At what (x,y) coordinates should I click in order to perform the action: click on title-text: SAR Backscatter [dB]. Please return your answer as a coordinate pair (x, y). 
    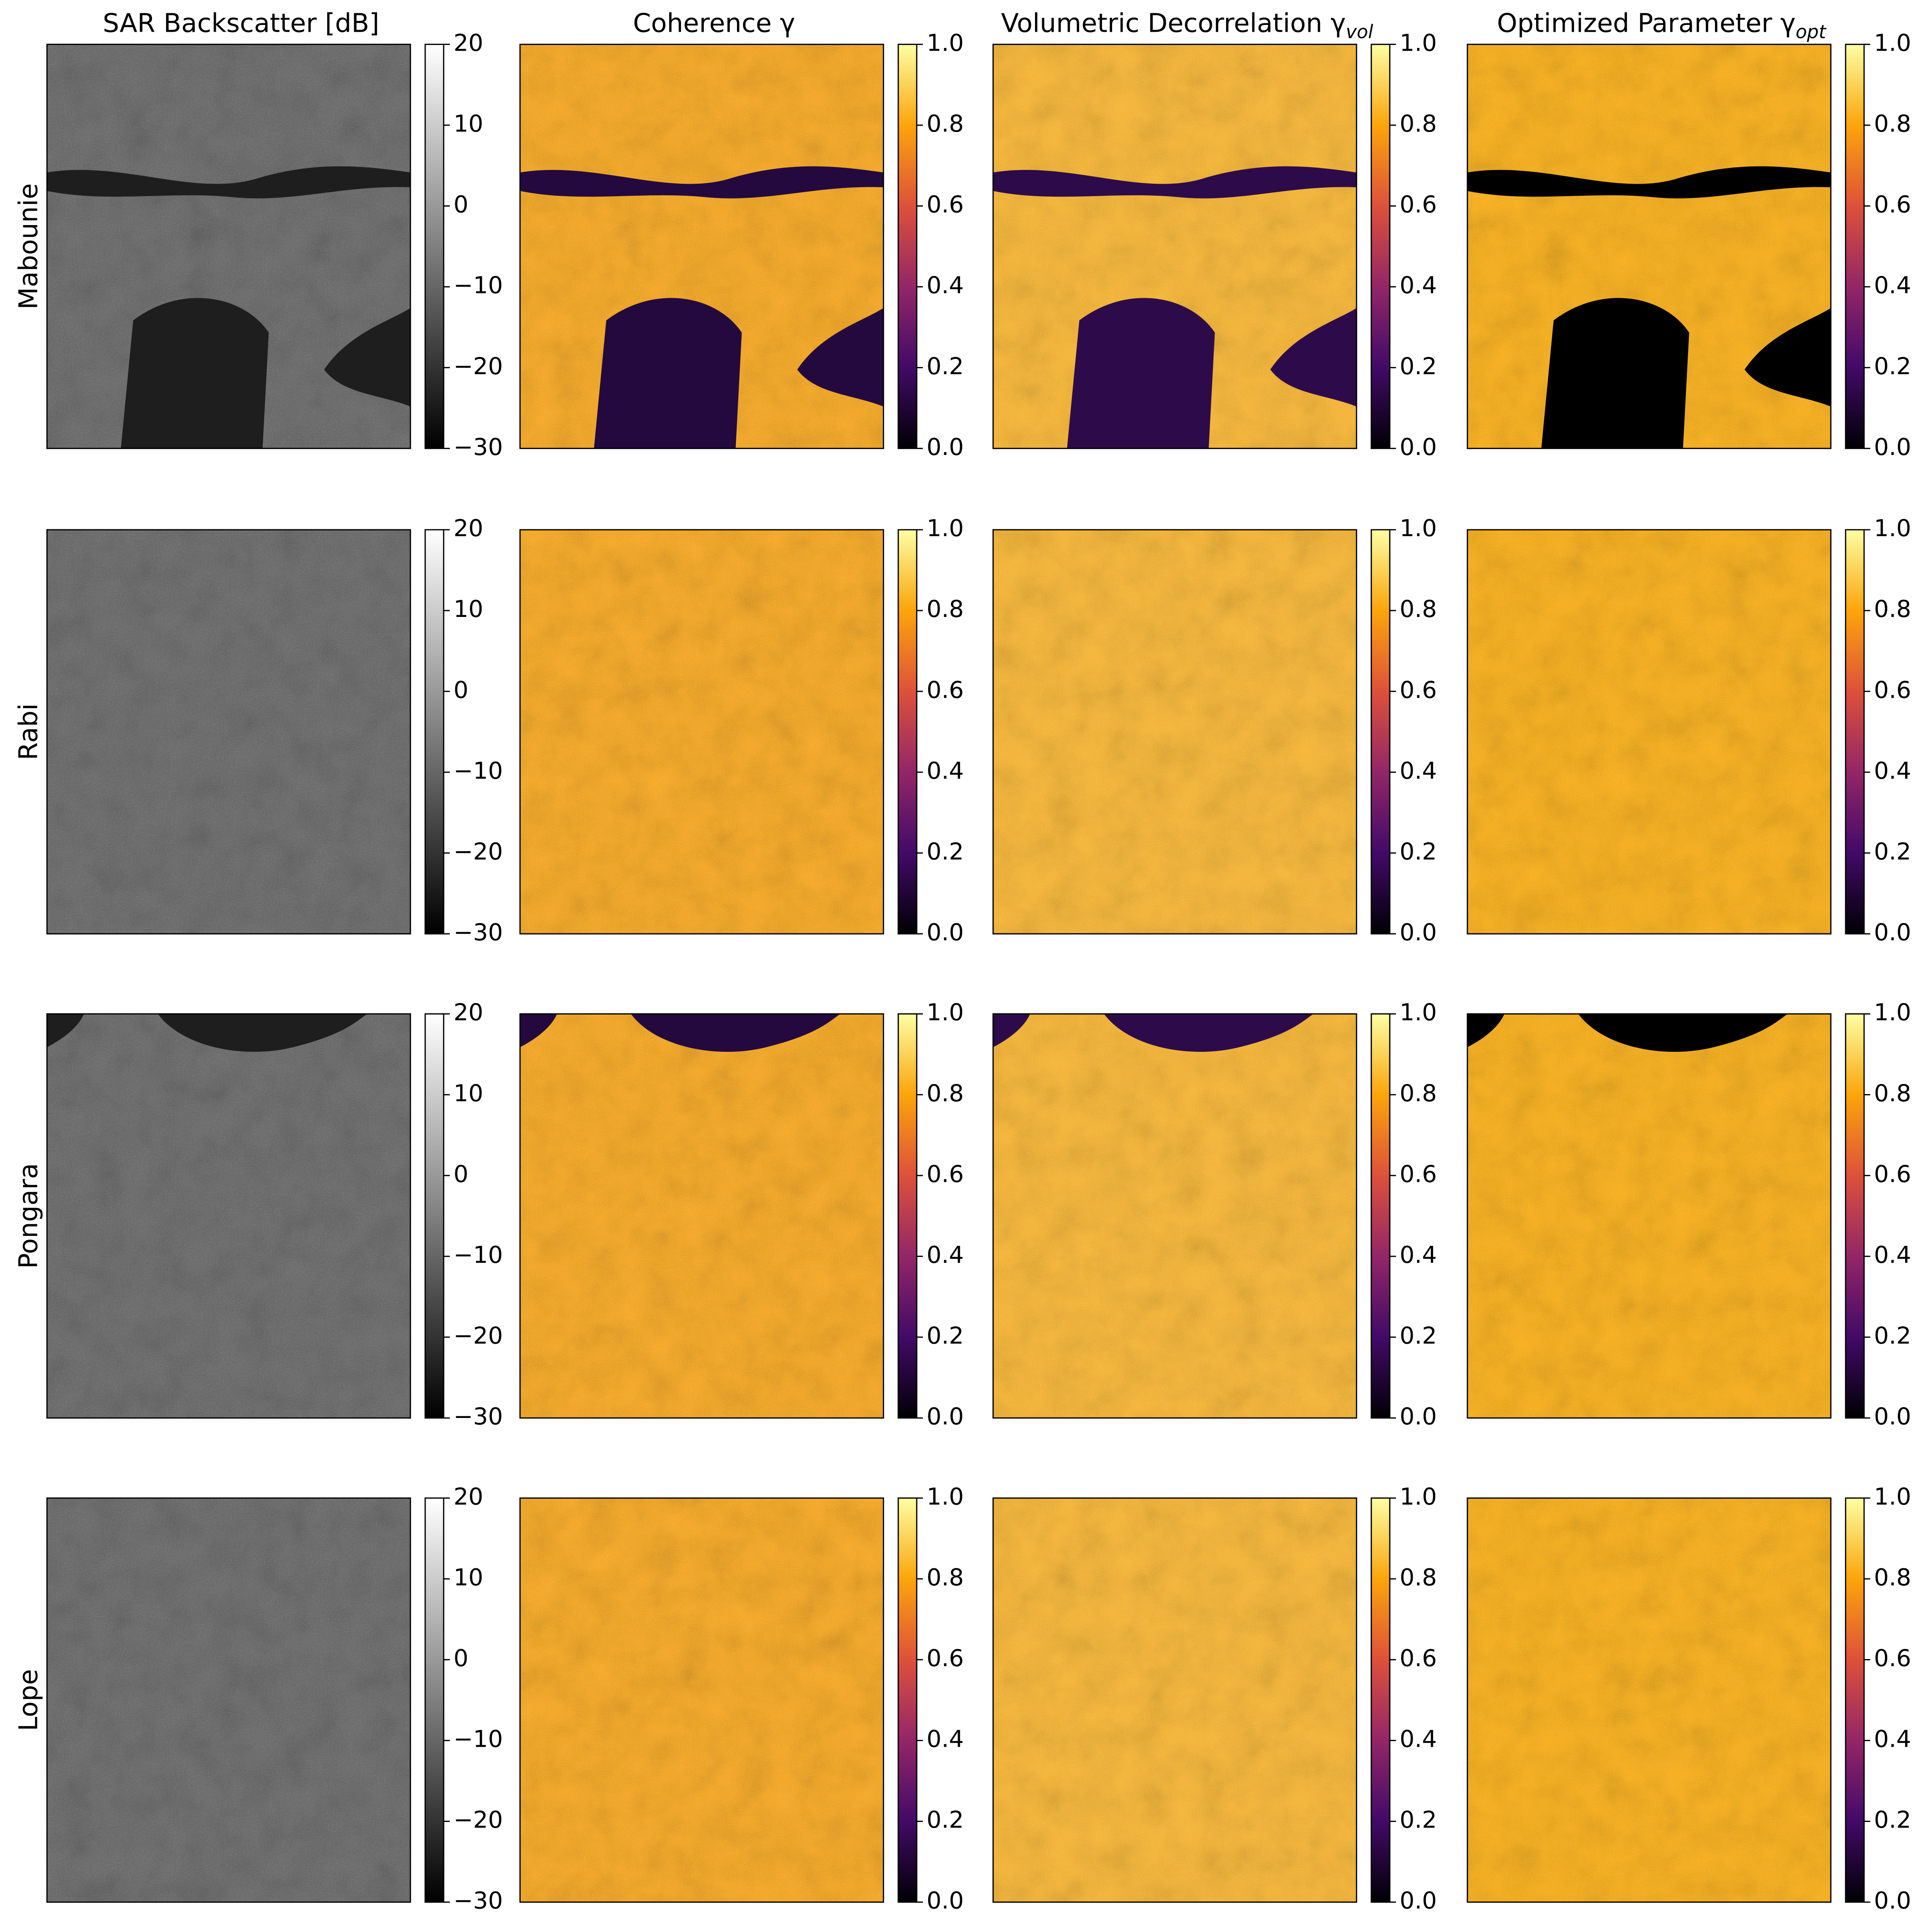
    Looking at the image, I should click on (241, 23).